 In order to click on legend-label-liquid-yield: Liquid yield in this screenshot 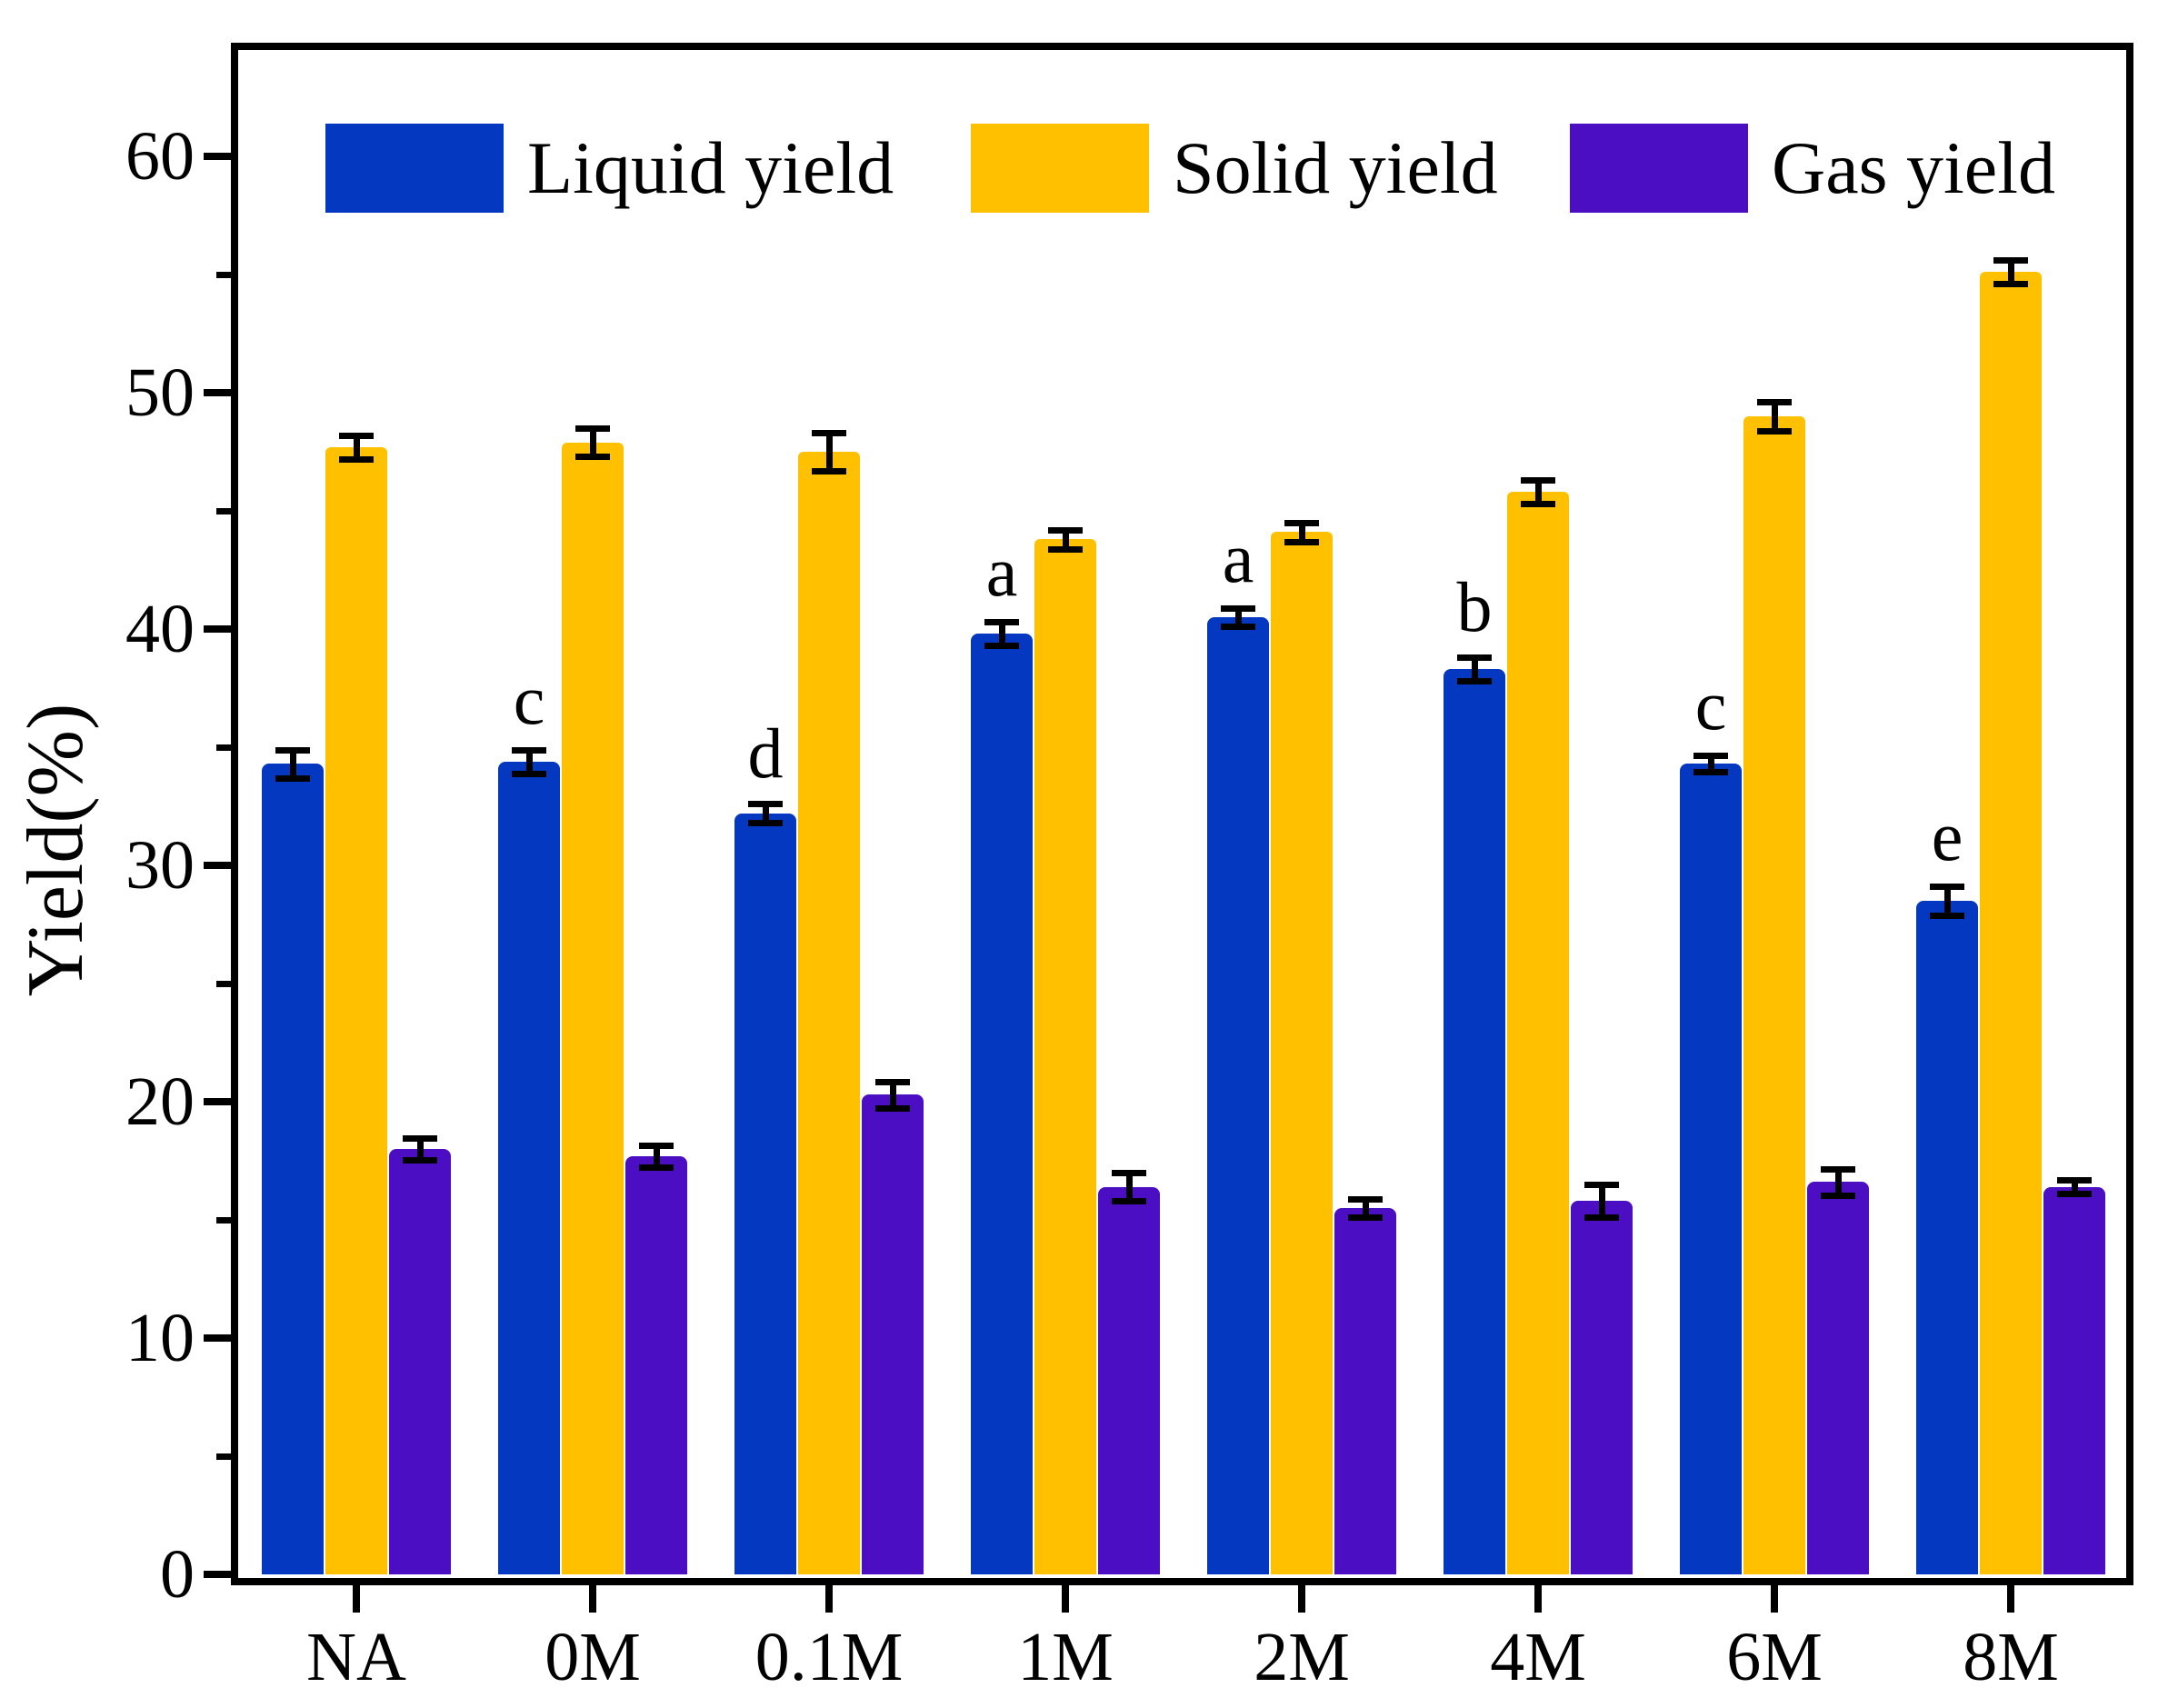, I will do `click(710, 167)`.